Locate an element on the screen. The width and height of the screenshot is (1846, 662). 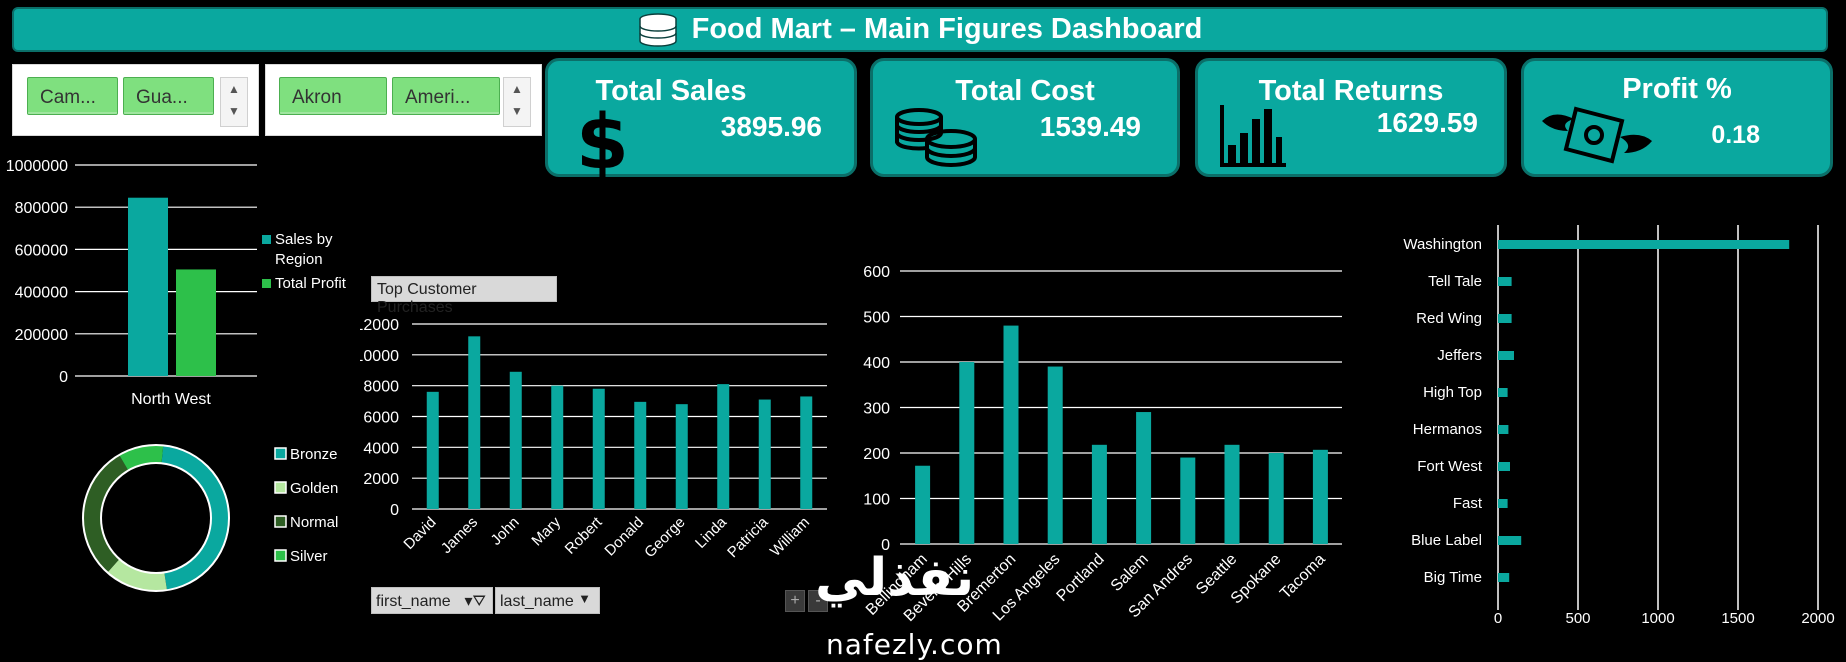
kpi-total-sales: Total Sales $ 3895.96 is located at coordinates (701, 122).